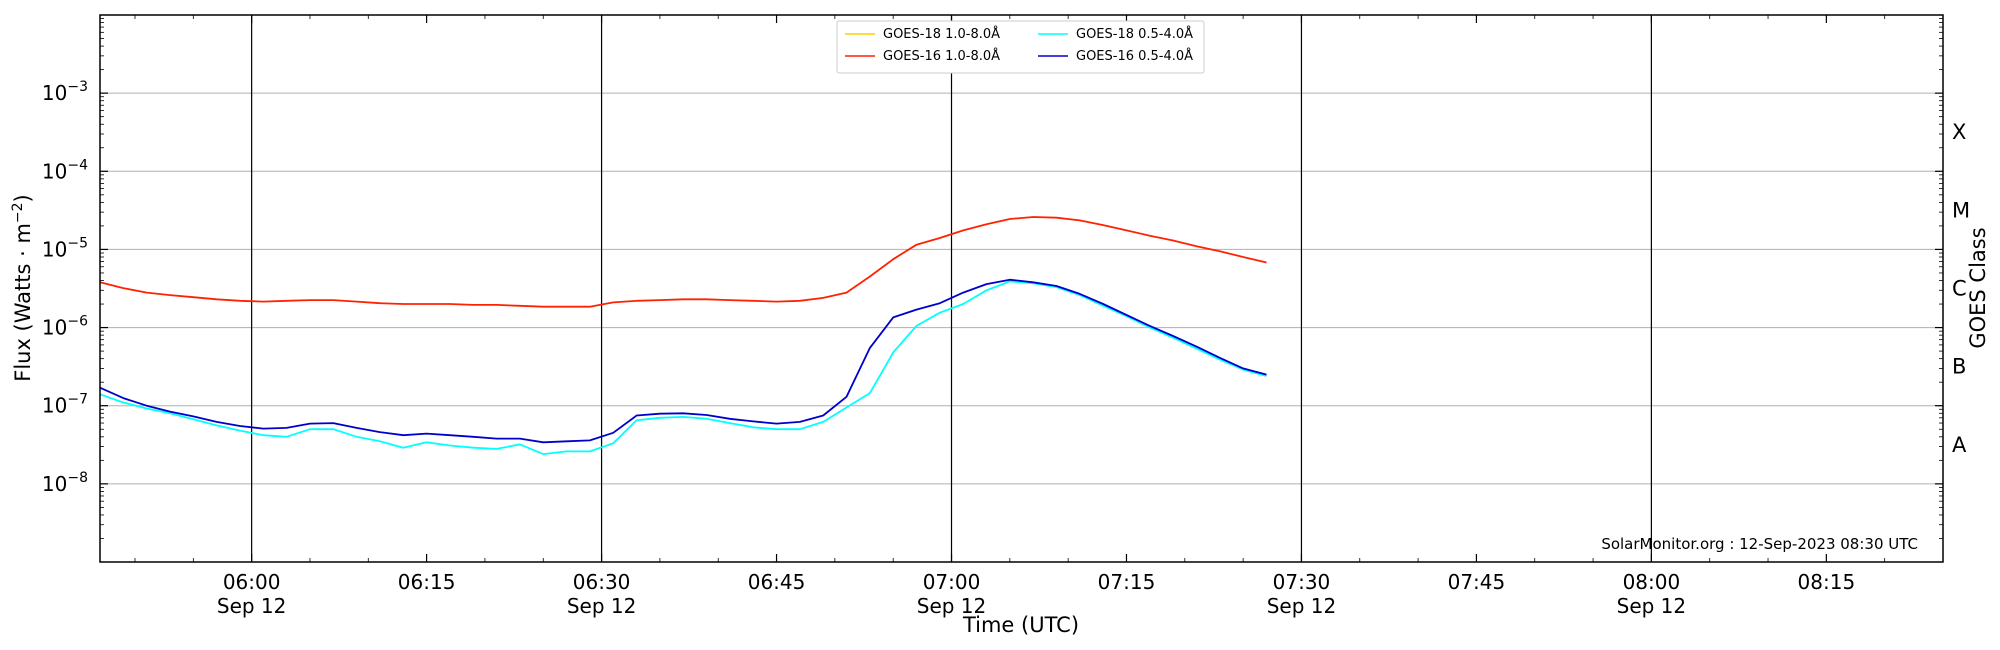  What do you see at coordinates (65, 405) in the screenshot?
I see `y-tick-label: 10⁻⁷` at bounding box center [65, 405].